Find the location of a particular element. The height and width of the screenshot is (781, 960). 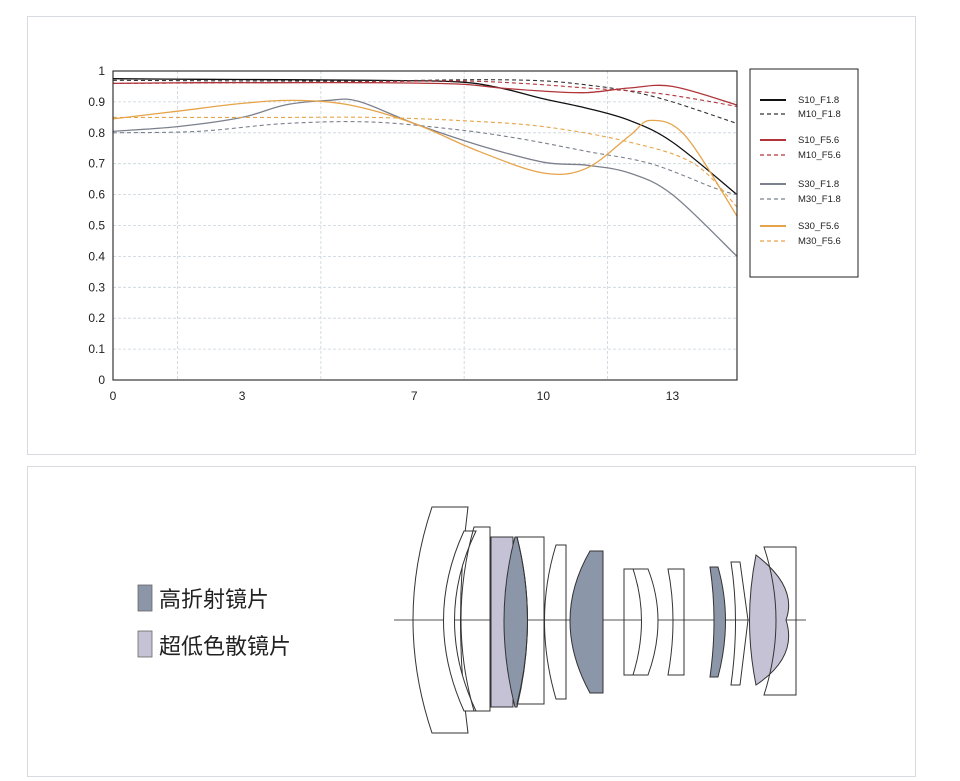

y-tick-label: 0 is located at coordinates (101, 380).